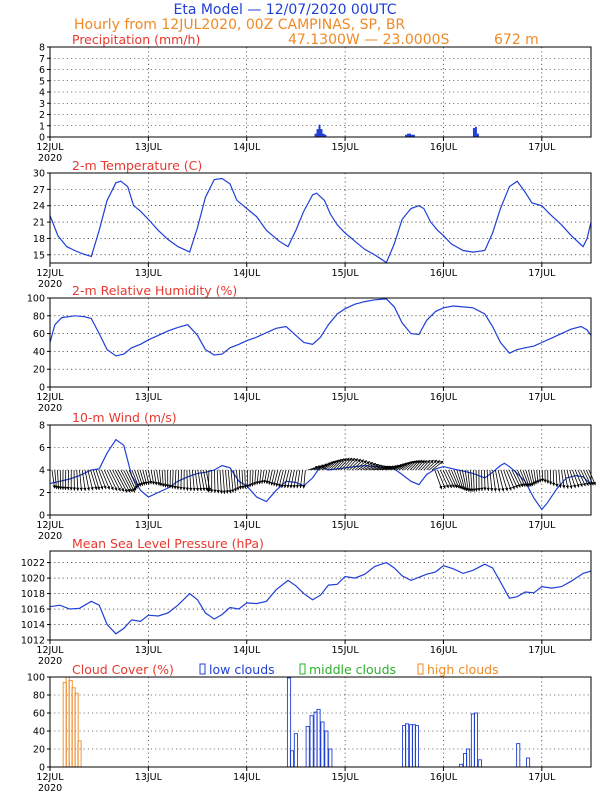 The height and width of the screenshot is (792, 612). I want to click on humidity-x-tick-label: 14JUL, so click(247, 397).